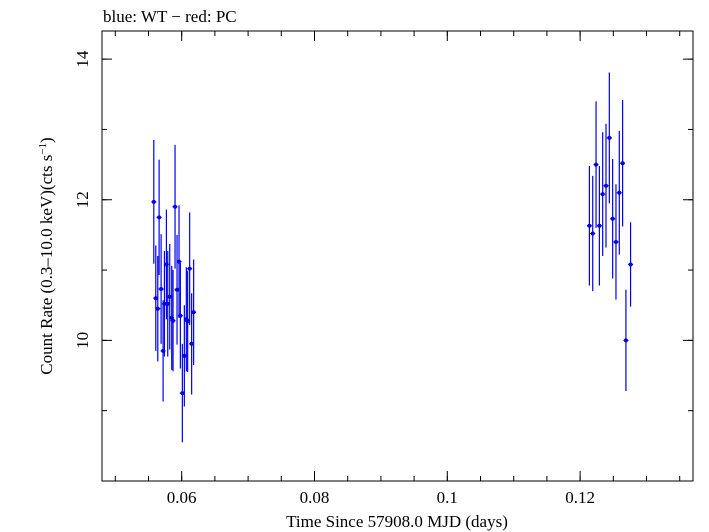  Describe the element at coordinates (447, 497) in the screenshot. I see `x-tick-label: 0.1` at that location.